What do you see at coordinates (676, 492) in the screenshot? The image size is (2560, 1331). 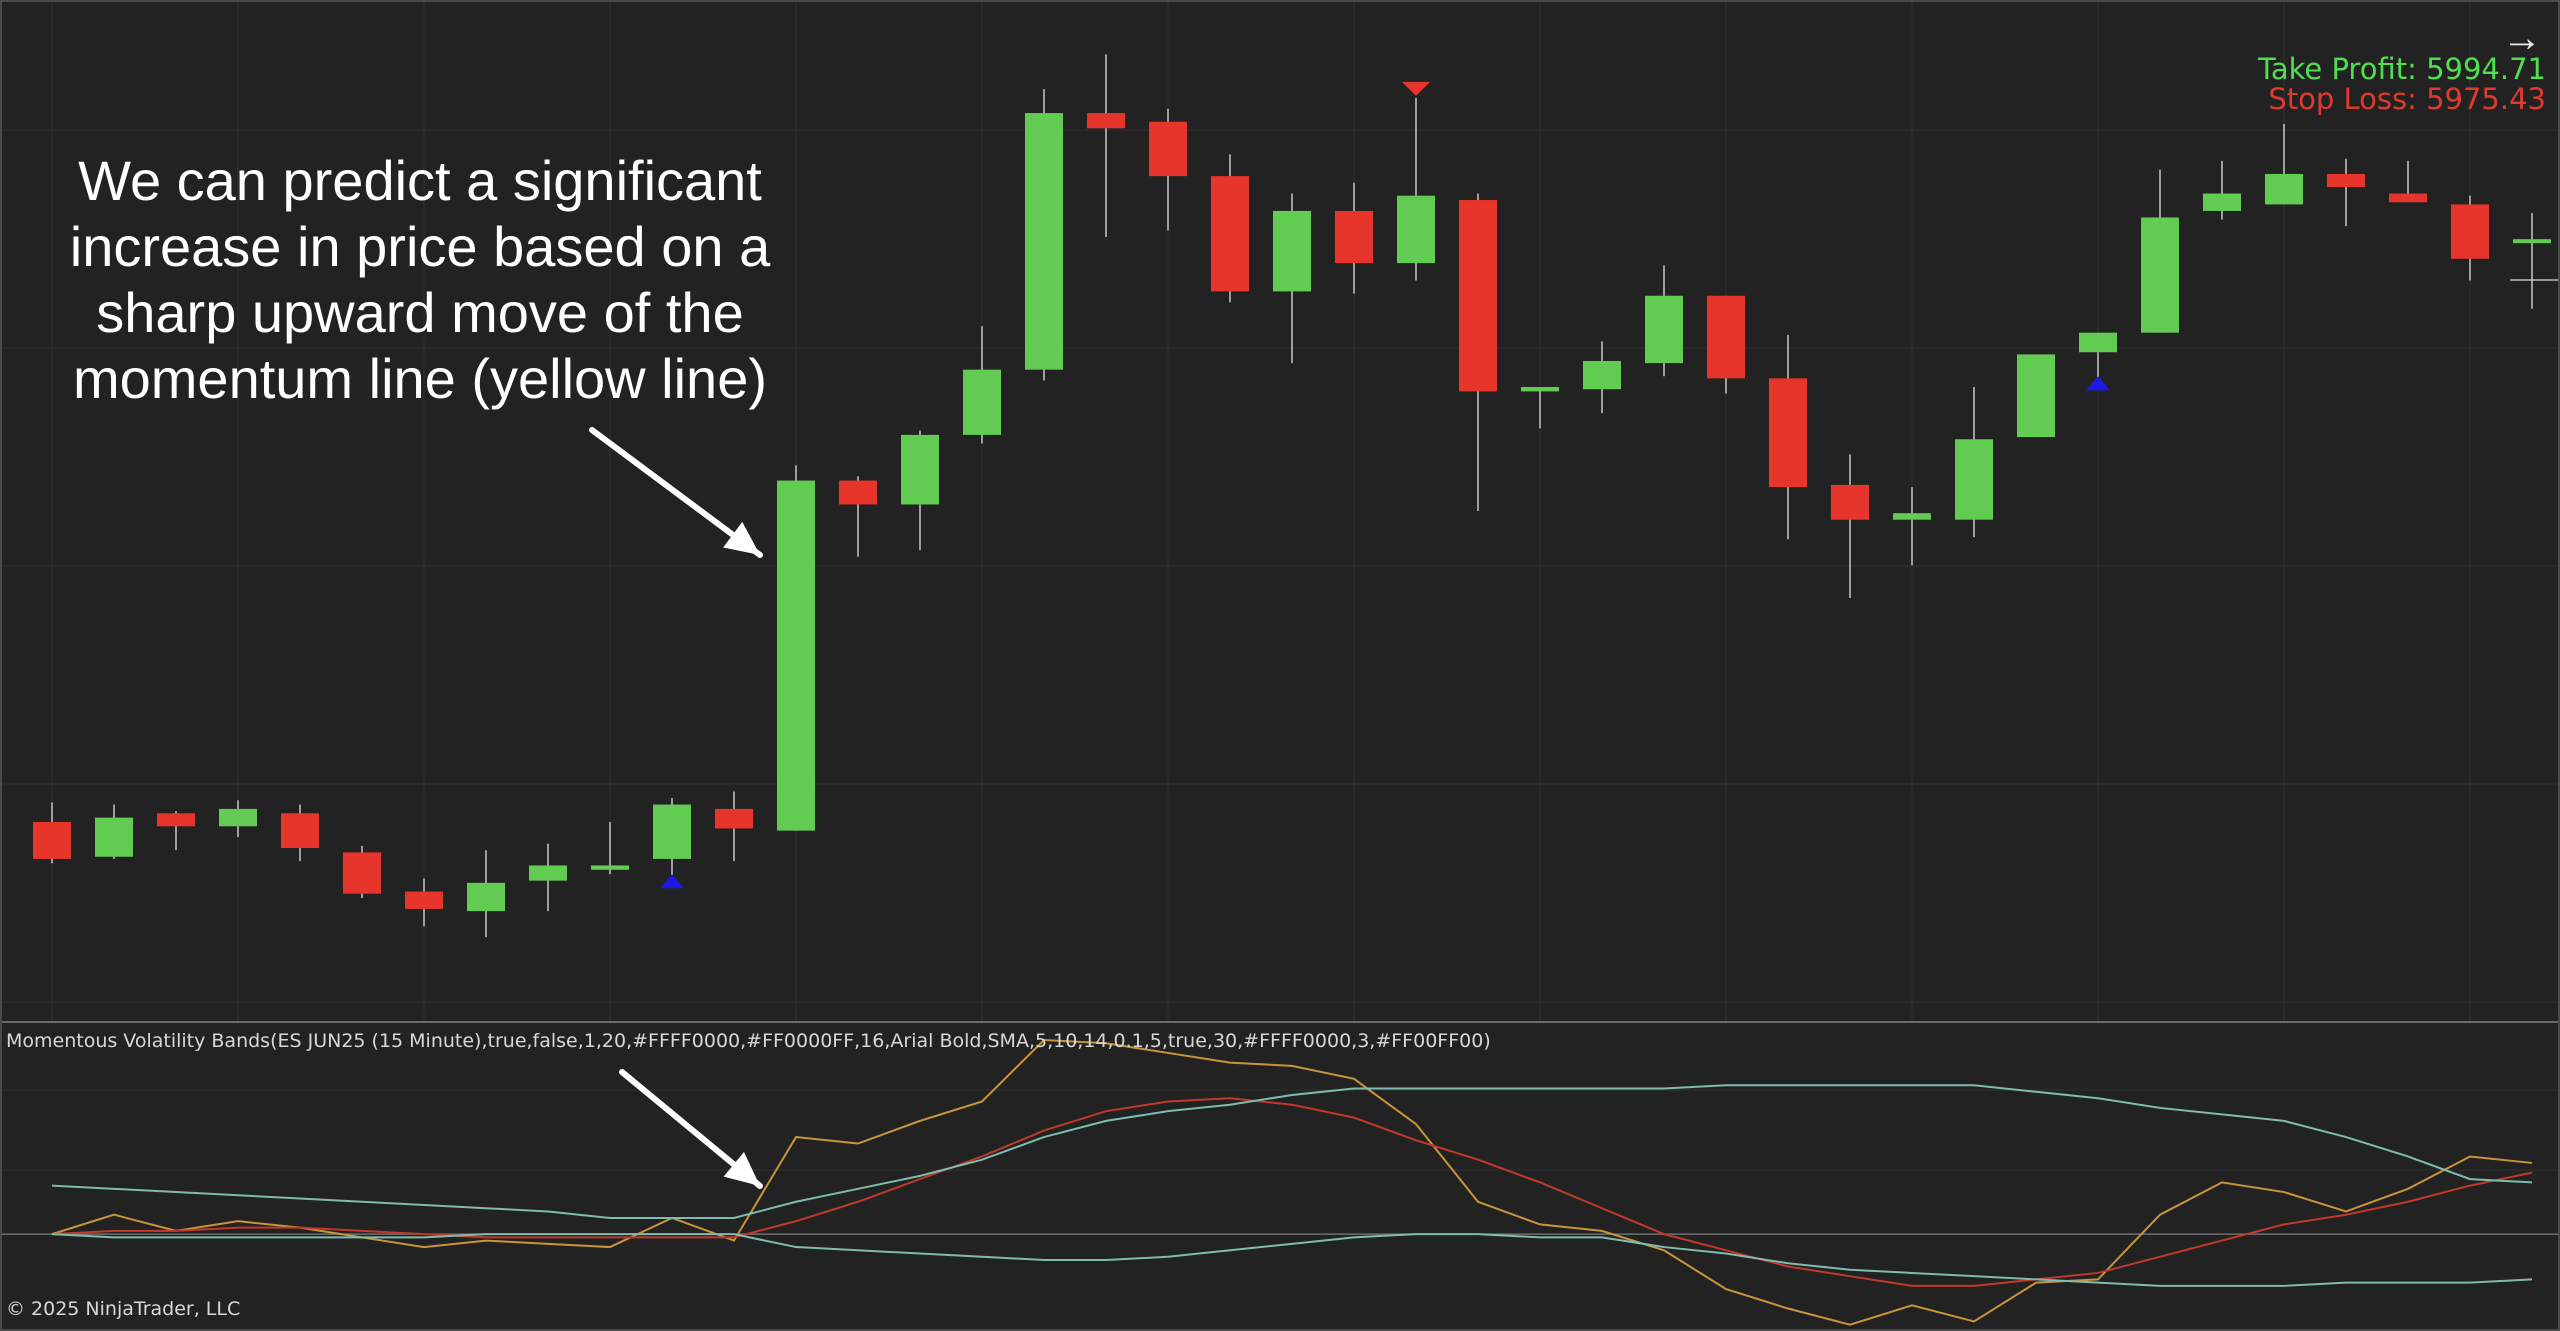 I see `annotation-arrow` at bounding box center [676, 492].